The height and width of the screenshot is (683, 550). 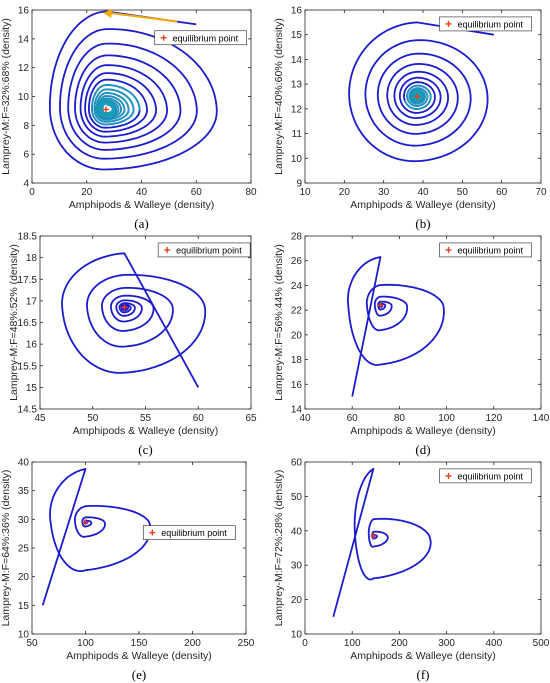 I want to click on panel-label: (c), so click(x=145, y=449).